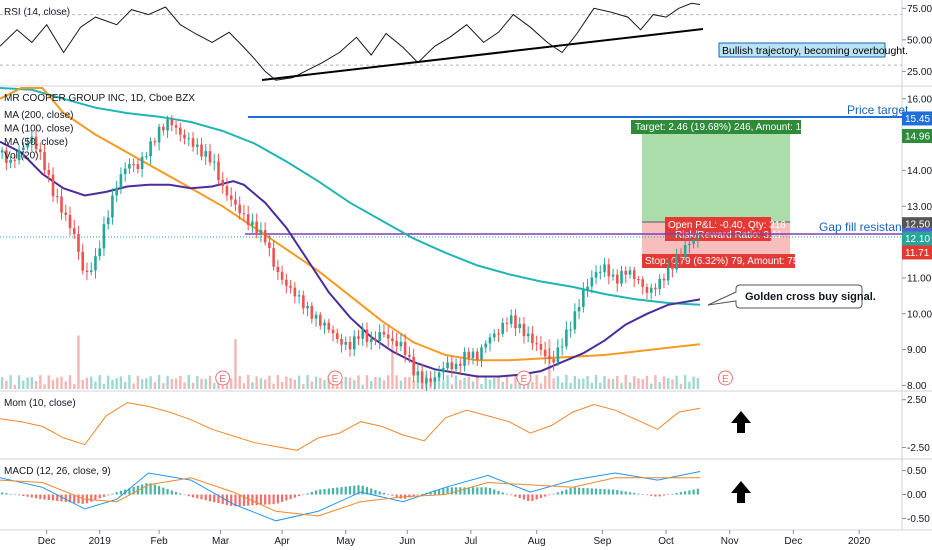 The image size is (932, 550). I want to click on macd-tick-label: -0.50, so click(918, 519).